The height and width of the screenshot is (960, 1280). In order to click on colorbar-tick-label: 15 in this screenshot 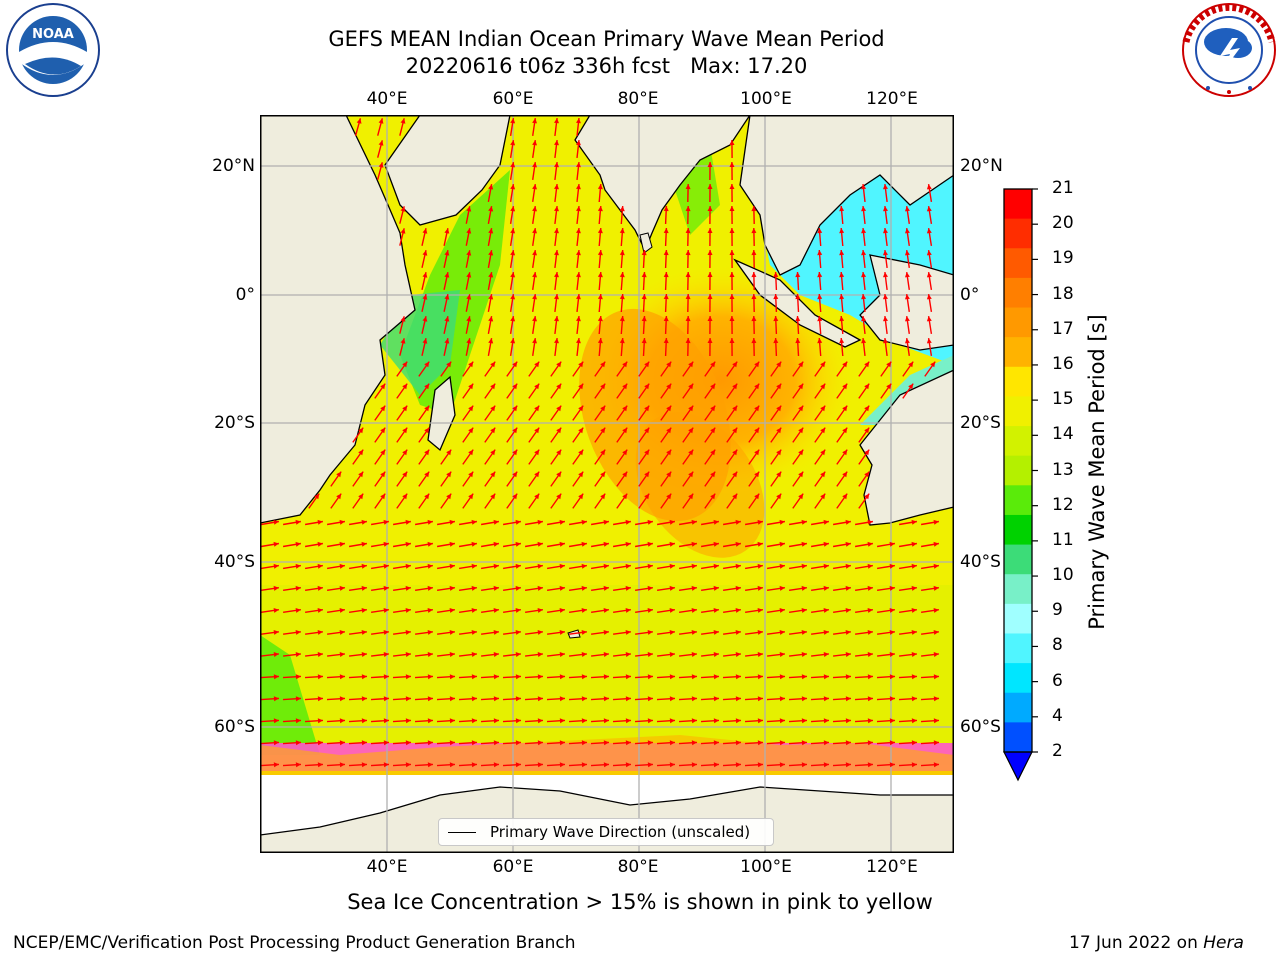, I will do `click(1063, 399)`.